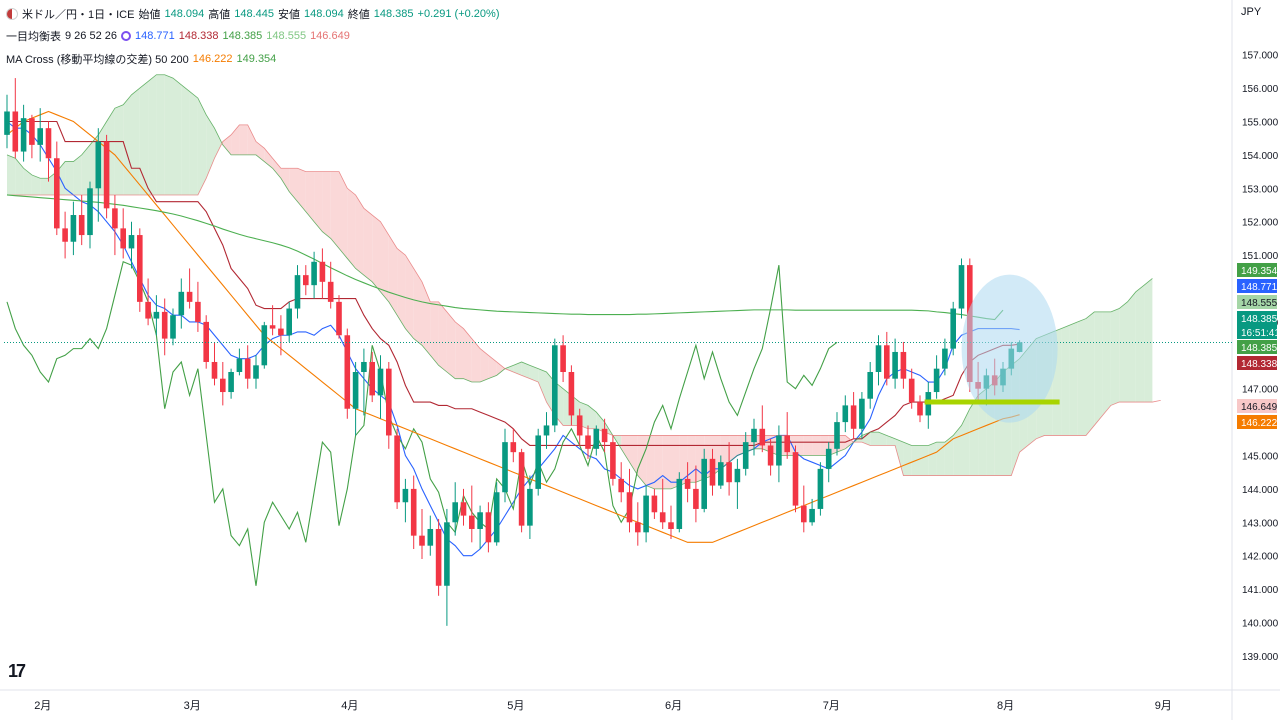 This screenshot has height=720, width=1280. I want to click on close-label: 終値, so click(358, 15).